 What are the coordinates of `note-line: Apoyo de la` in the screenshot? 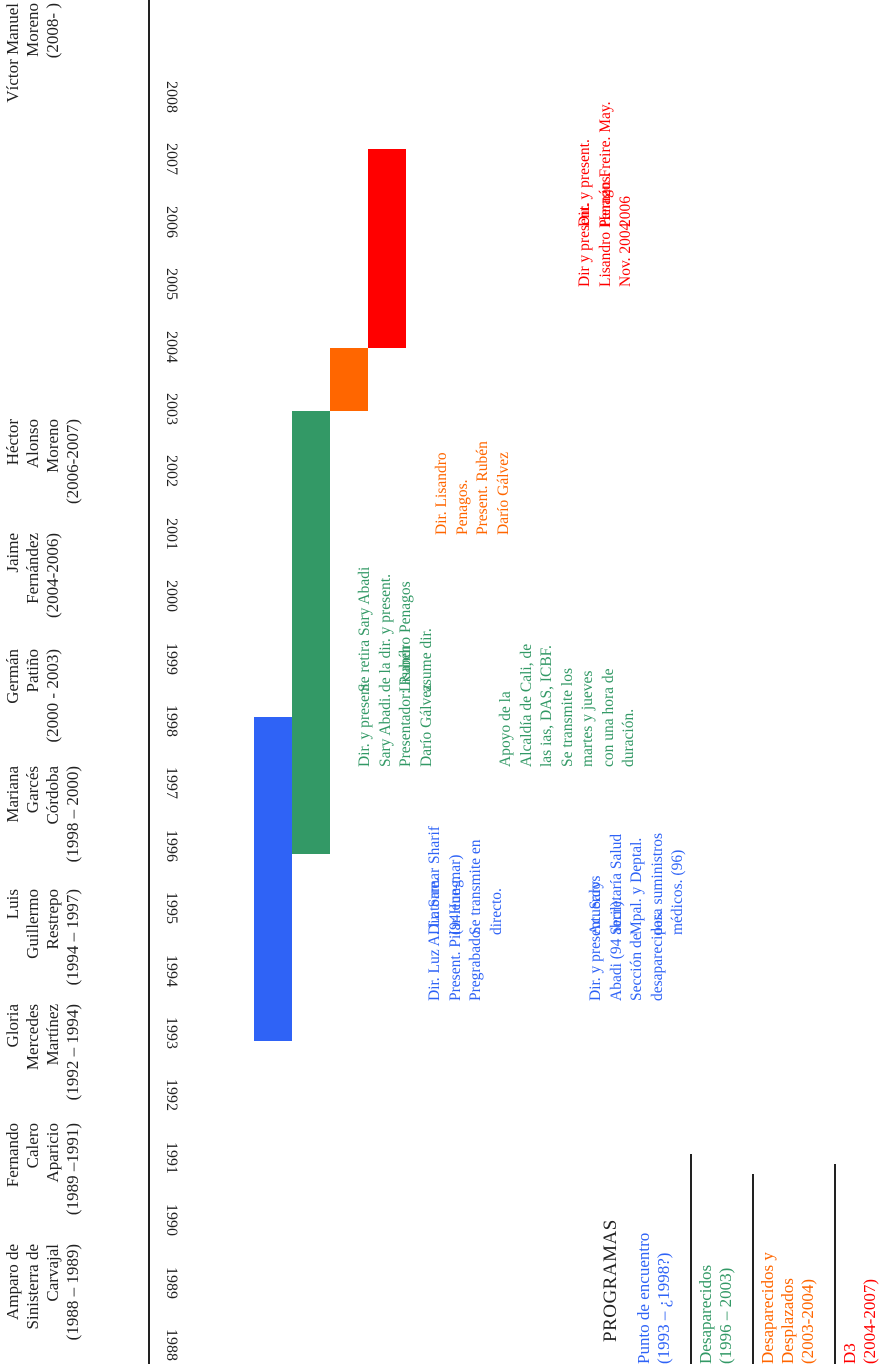 It's located at (505, 729).